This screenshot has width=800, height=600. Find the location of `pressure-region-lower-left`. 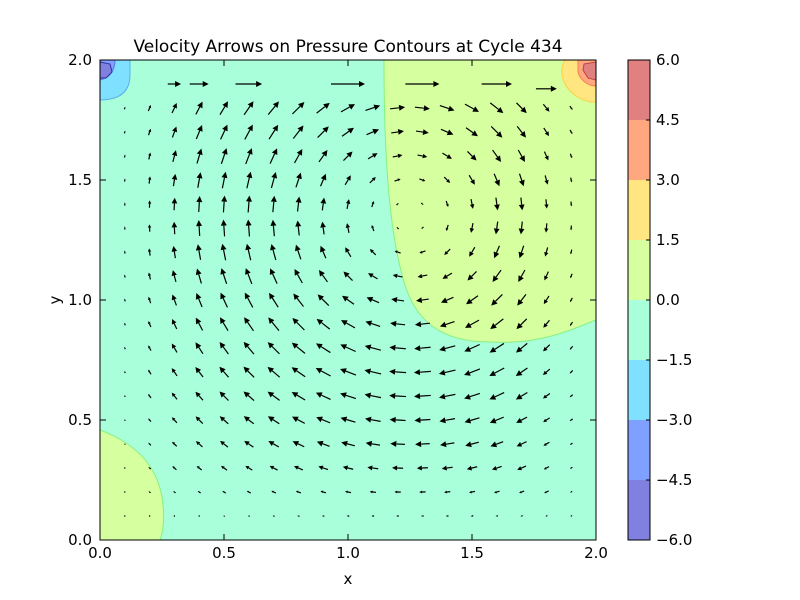

pressure-region-lower-left is located at coordinates (132, 484).